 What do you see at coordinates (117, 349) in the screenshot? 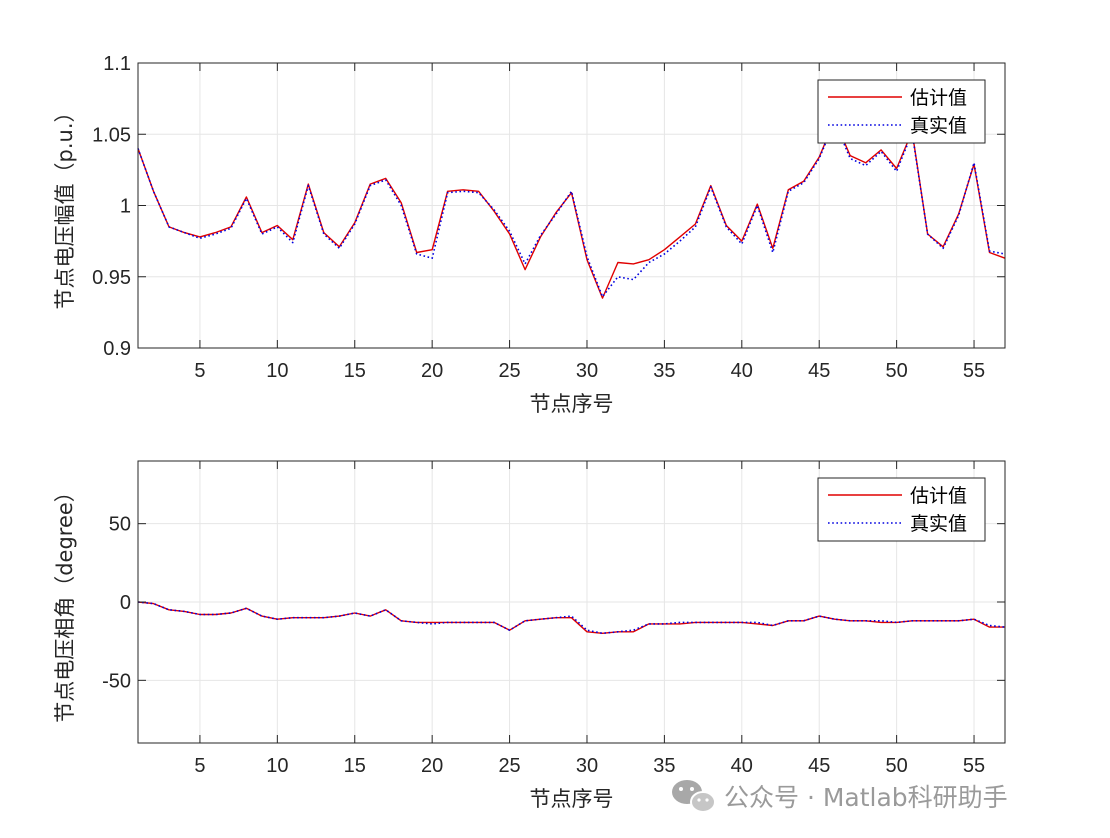
I see `y-tick-label: 0.9` at bounding box center [117, 349].